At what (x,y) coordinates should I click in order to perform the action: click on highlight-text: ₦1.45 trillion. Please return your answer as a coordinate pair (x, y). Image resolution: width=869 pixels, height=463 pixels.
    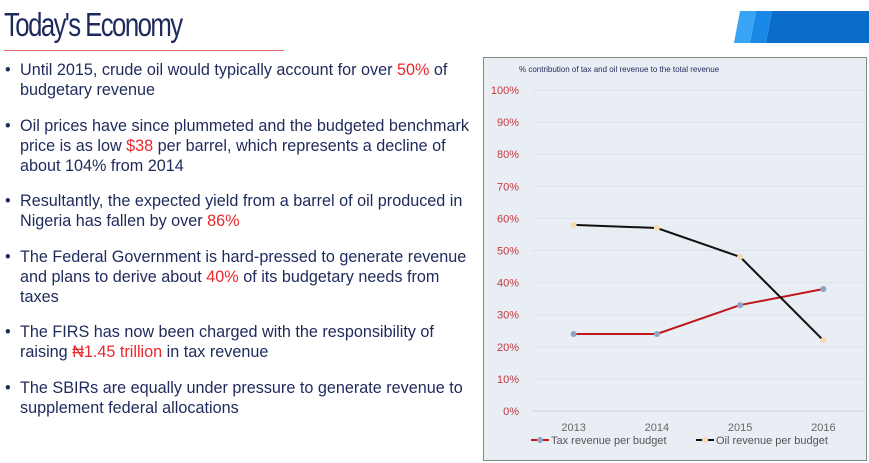
    Looking at the image, I should click on (117, 352).